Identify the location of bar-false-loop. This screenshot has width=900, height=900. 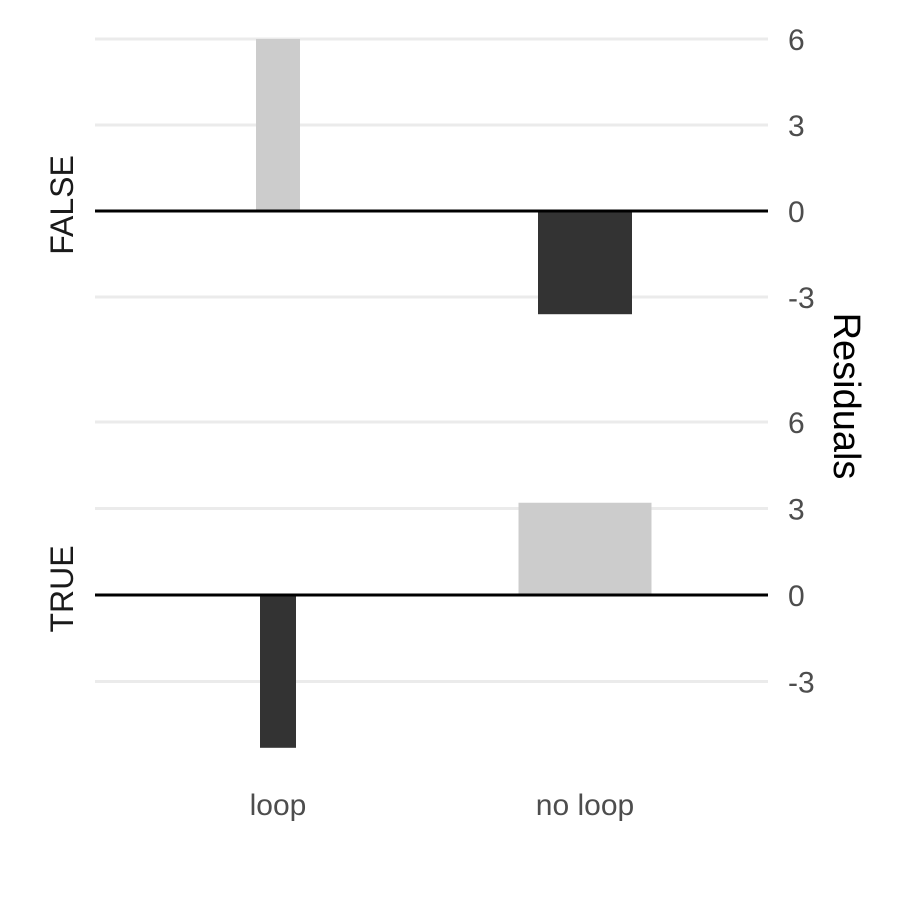
(278, 125).